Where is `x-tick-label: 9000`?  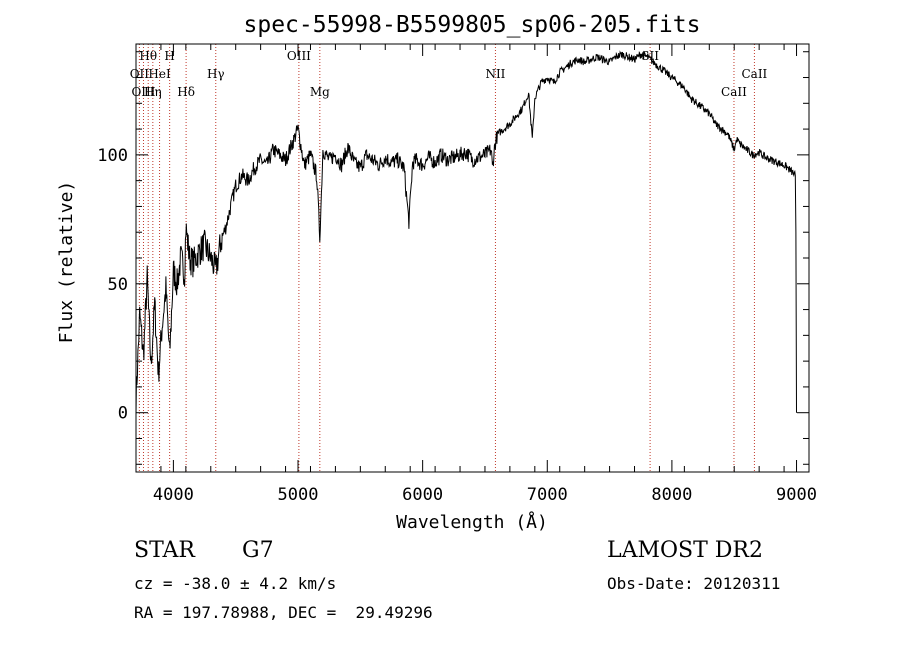 x-tick-label: 9000 is located at coordinates (796, 495).